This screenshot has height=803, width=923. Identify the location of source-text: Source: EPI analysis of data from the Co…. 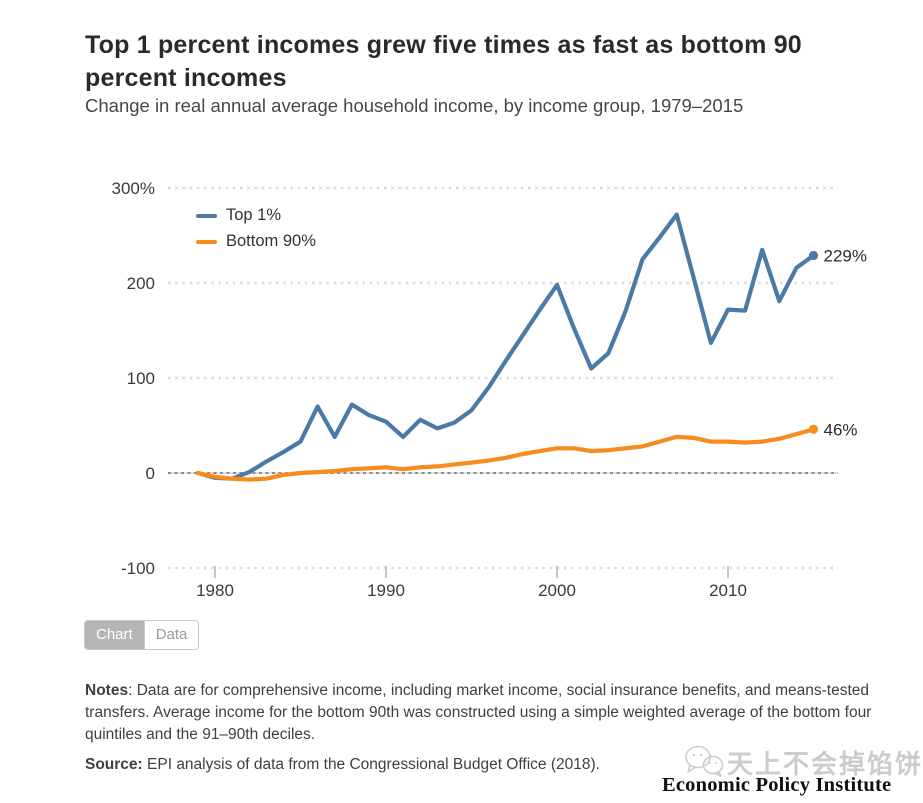
(479, 765).